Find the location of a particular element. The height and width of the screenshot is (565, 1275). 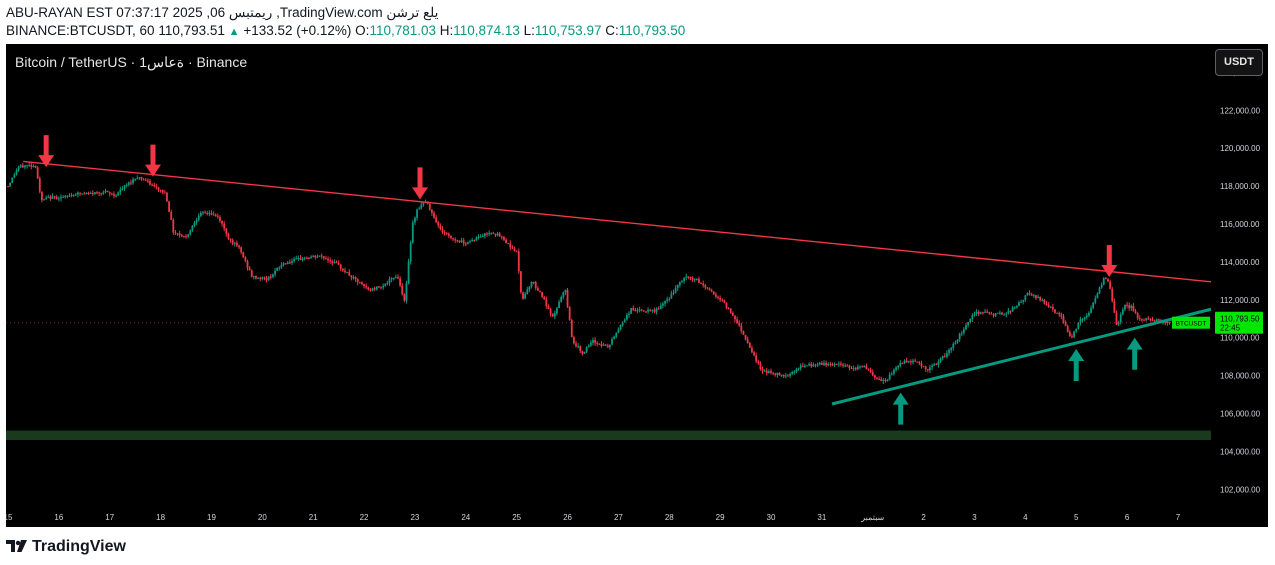

symbol-label: BINANCE:BTCUSDT, 60 is located at coordinates (80, 30).